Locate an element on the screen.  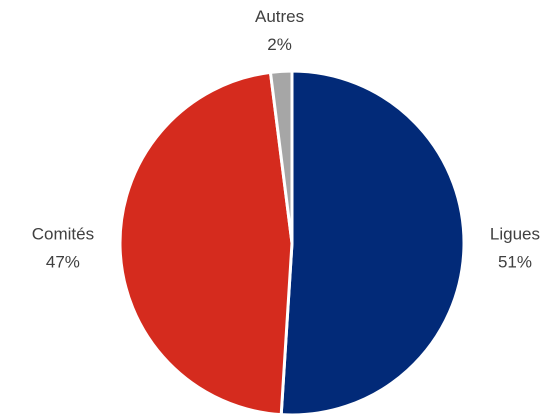
pie-slice is located at coordinates (281, 157).